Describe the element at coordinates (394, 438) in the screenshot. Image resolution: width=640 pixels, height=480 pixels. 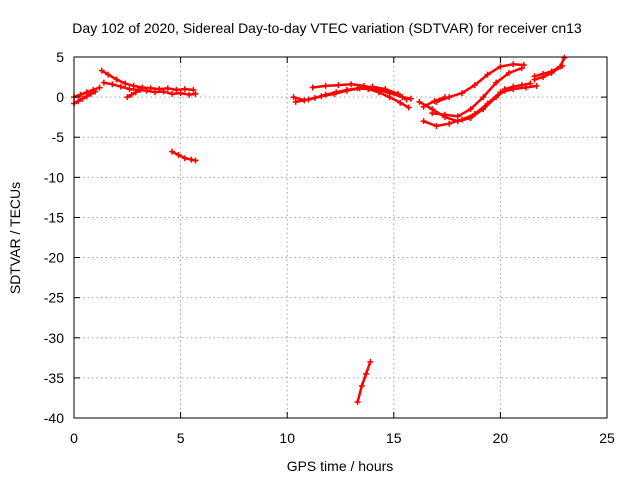
I see `x-tick-label: 15` at that location.